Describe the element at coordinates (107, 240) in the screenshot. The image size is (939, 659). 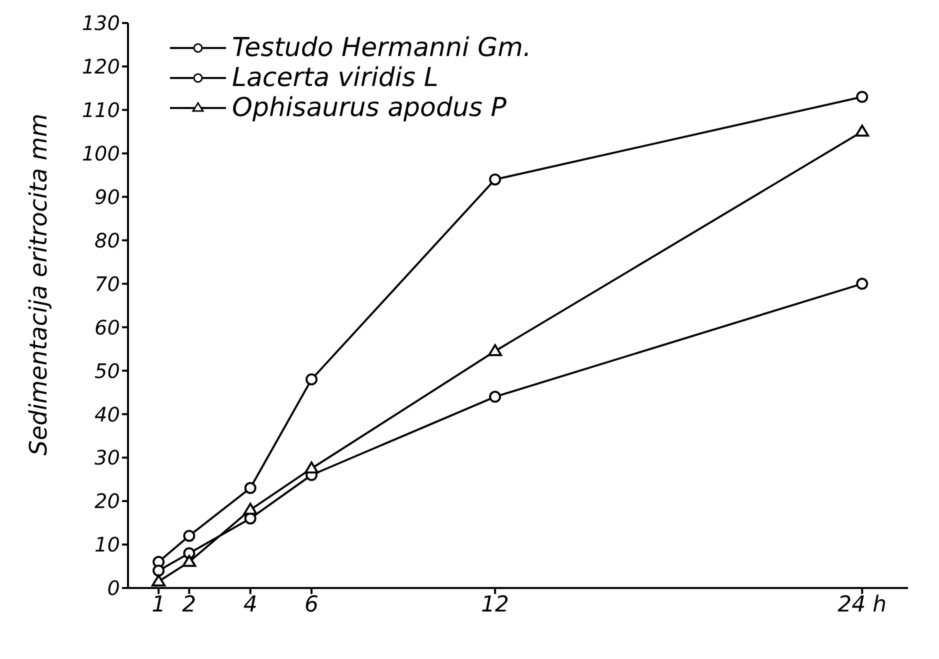
I see `y-tick-label: 80` at that location.